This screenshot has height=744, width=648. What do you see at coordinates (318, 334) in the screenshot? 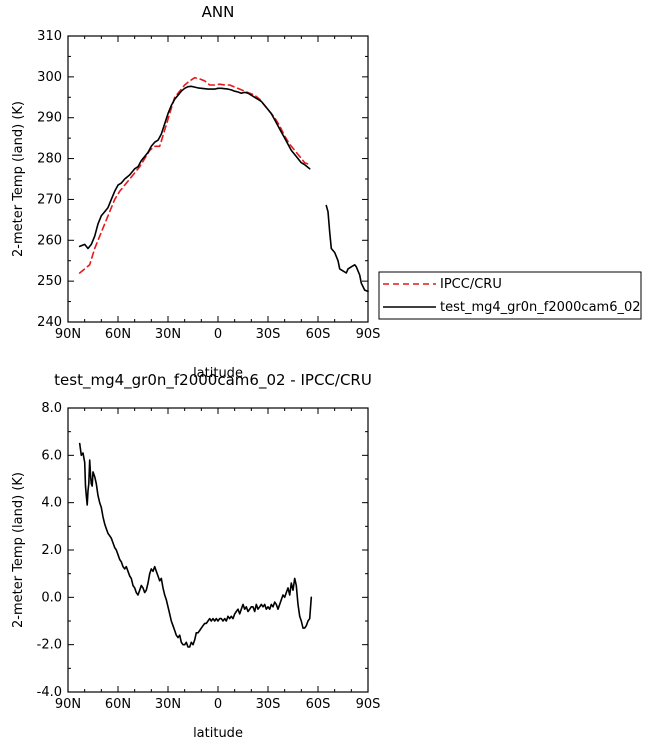
I see `top-xtick-label: 60S` at bounding box center [318, 334].